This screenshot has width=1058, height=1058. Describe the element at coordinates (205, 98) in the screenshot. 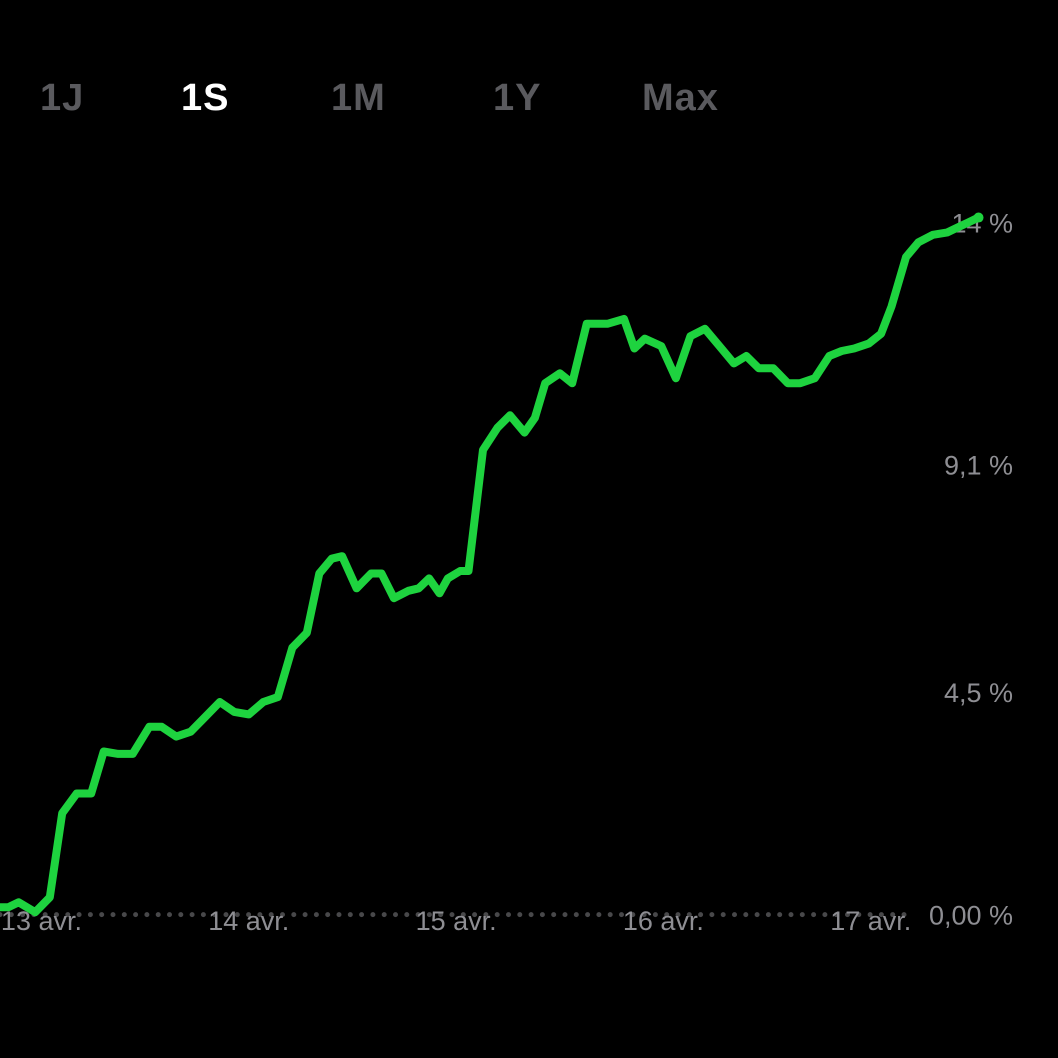

I see `tab-1s: 1S` at that location.